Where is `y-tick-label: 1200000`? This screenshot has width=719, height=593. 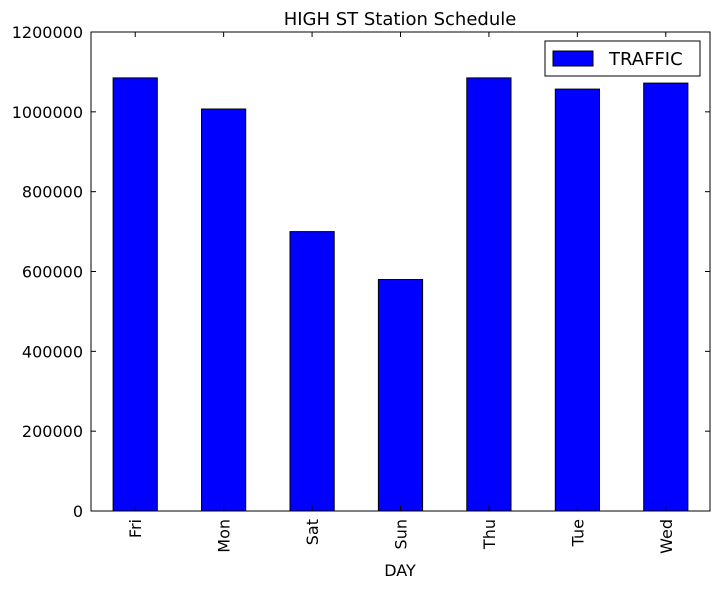
y-tick-label: 1200000 is located at coordinates (47, 32).